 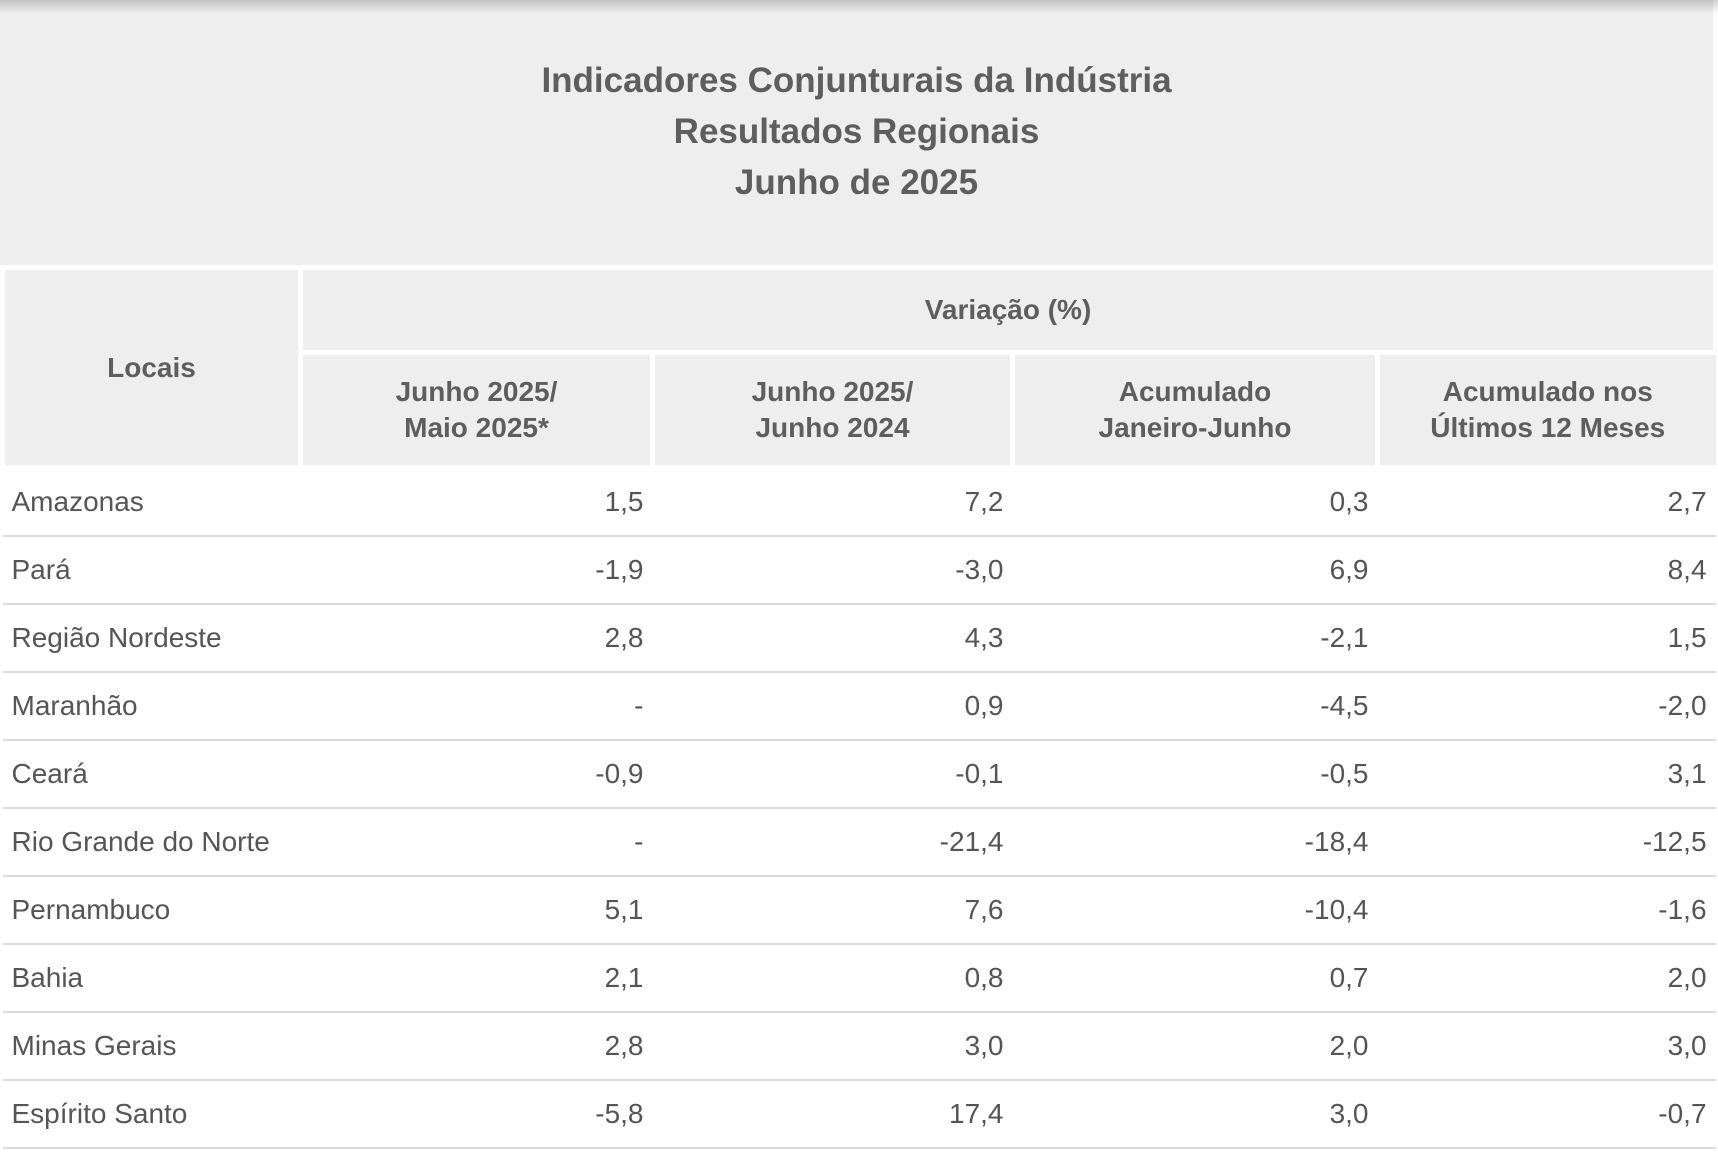 I want to click on cell-jun25-mai25: 5,1, so click(x=476, y=910).